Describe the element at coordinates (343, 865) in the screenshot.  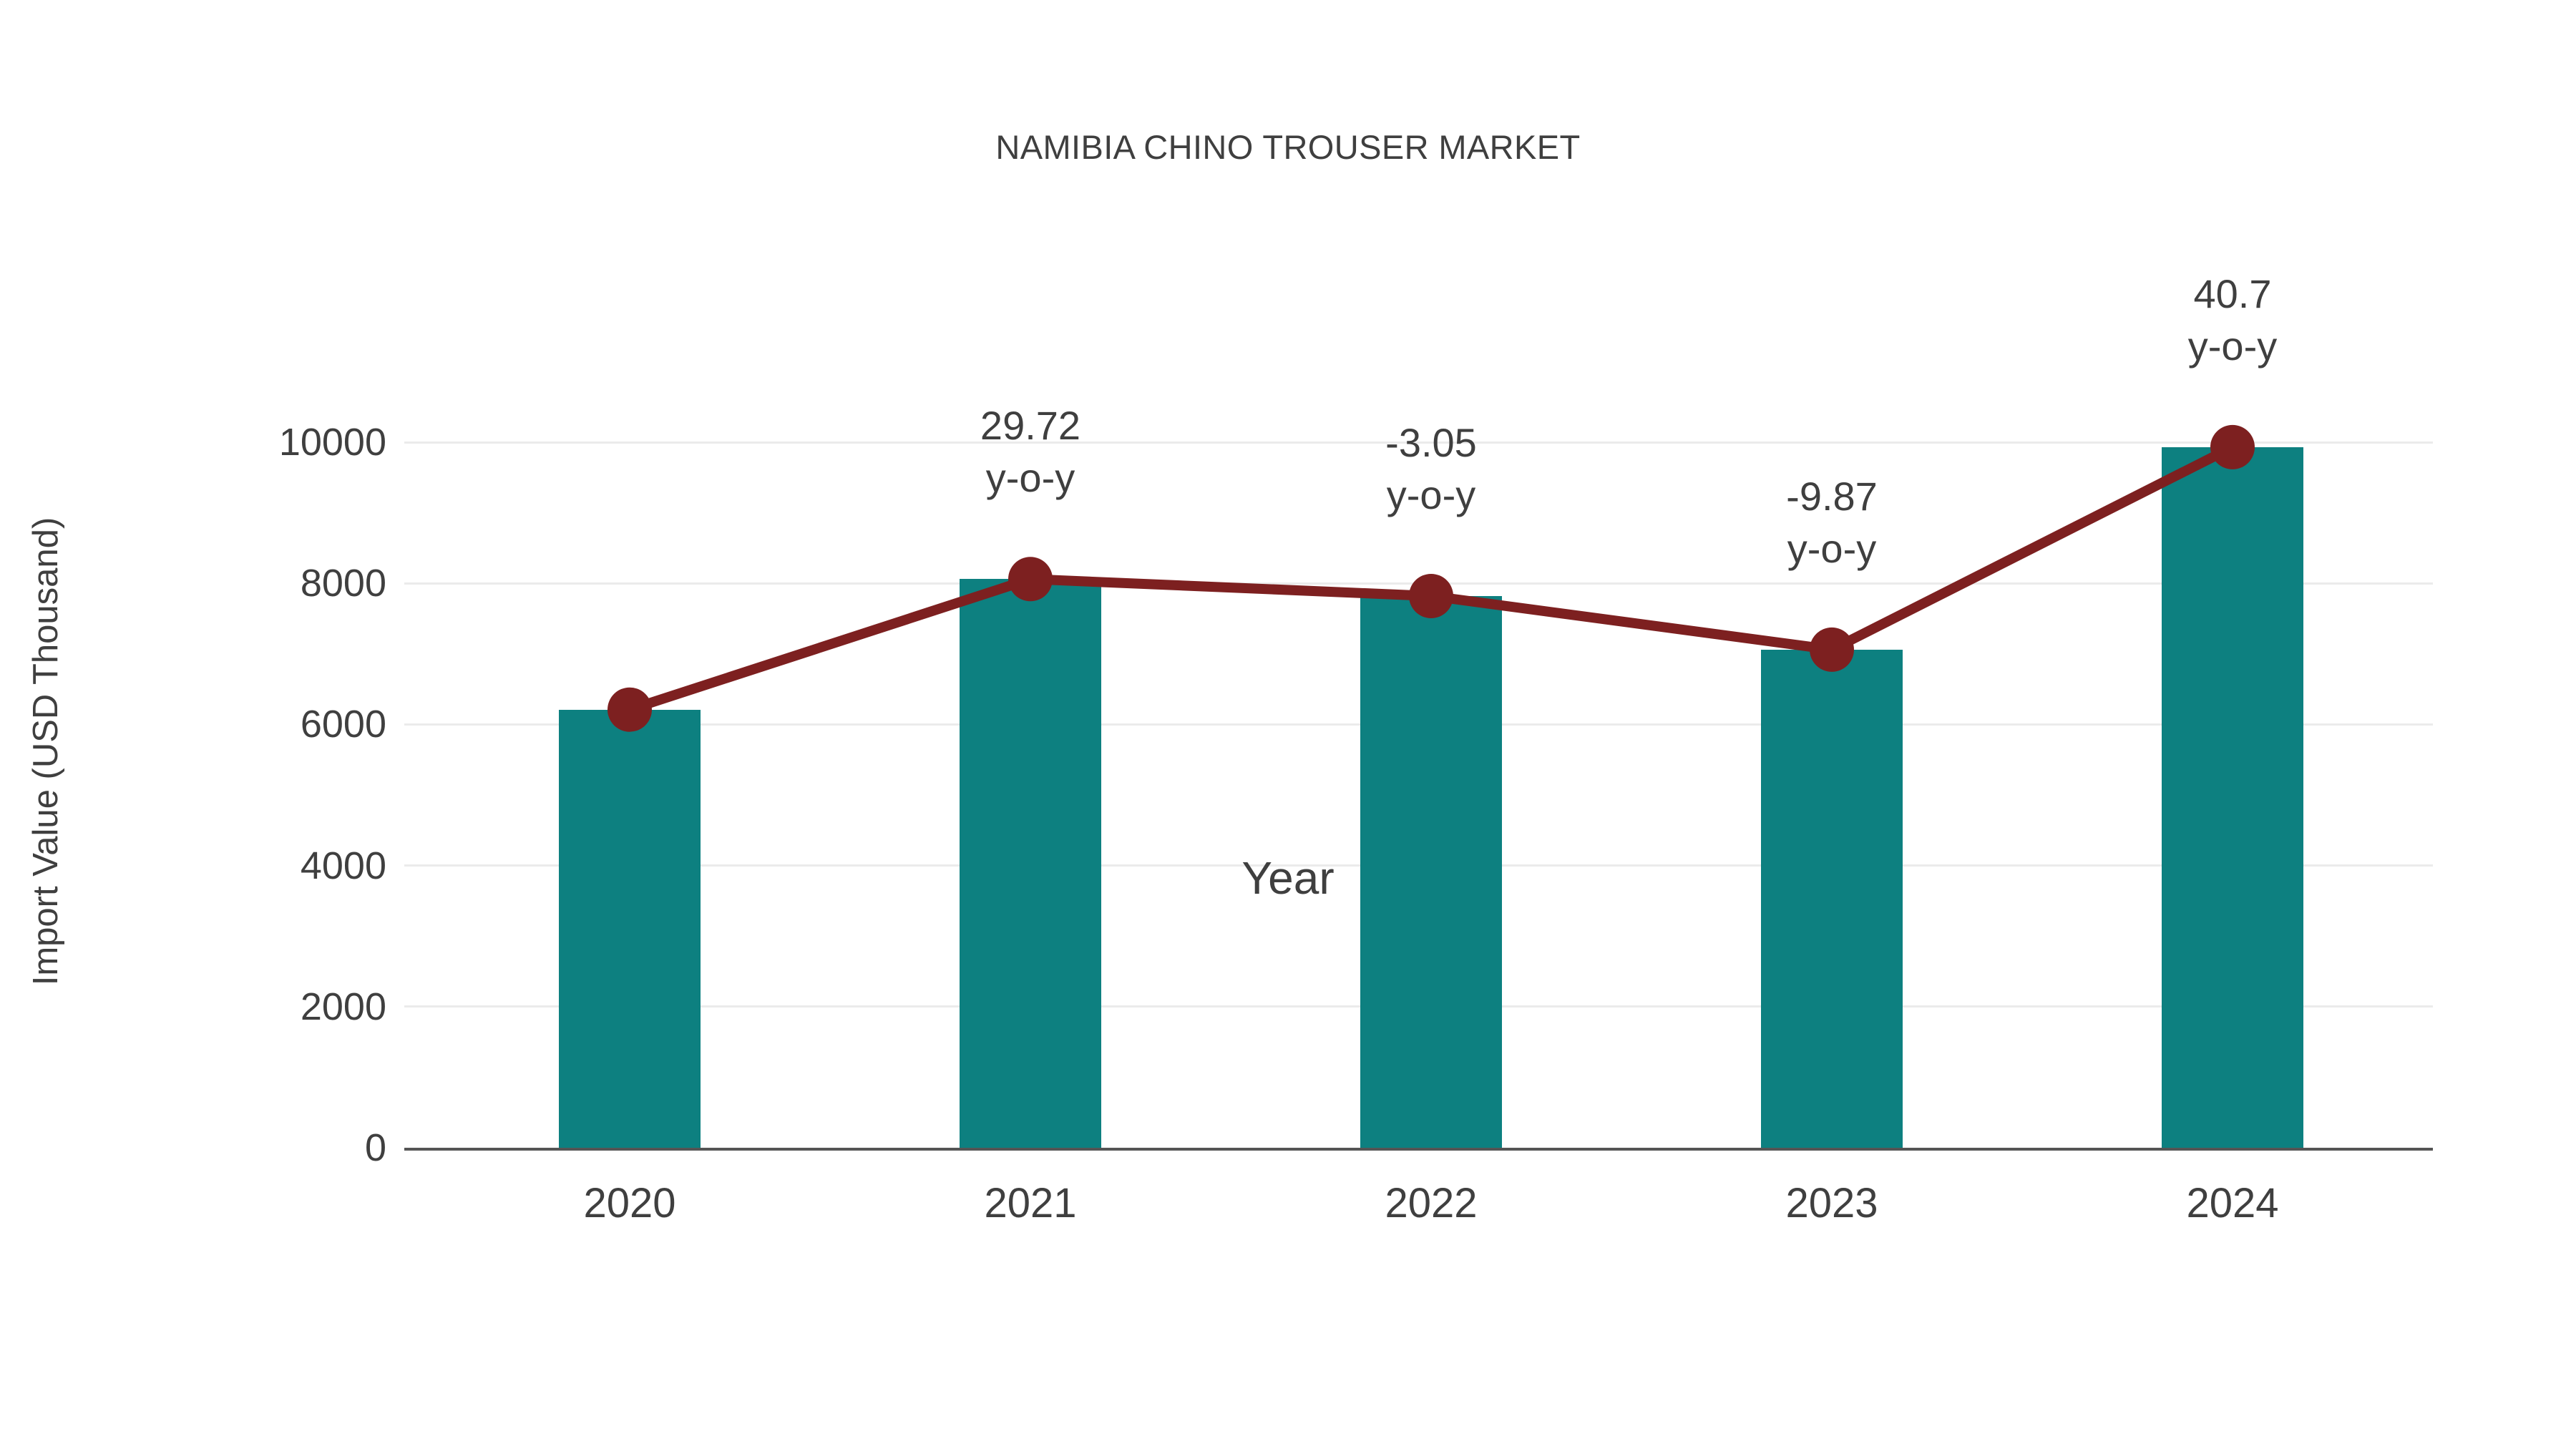
I see `y-axis-tick-label: 4000` at that location.